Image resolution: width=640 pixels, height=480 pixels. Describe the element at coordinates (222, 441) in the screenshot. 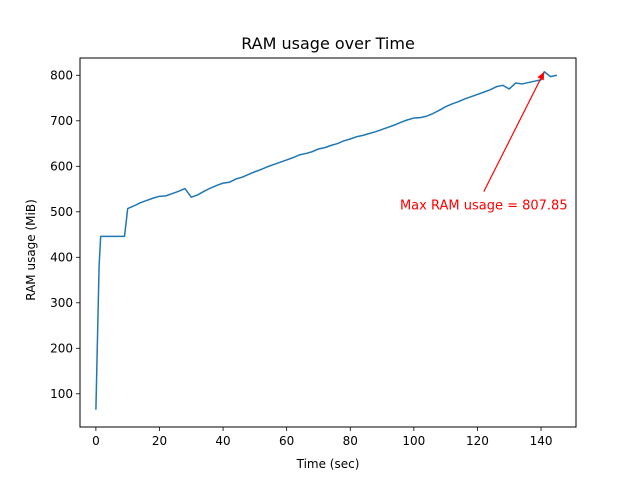

I see `x-tick-label: 40` at that location.